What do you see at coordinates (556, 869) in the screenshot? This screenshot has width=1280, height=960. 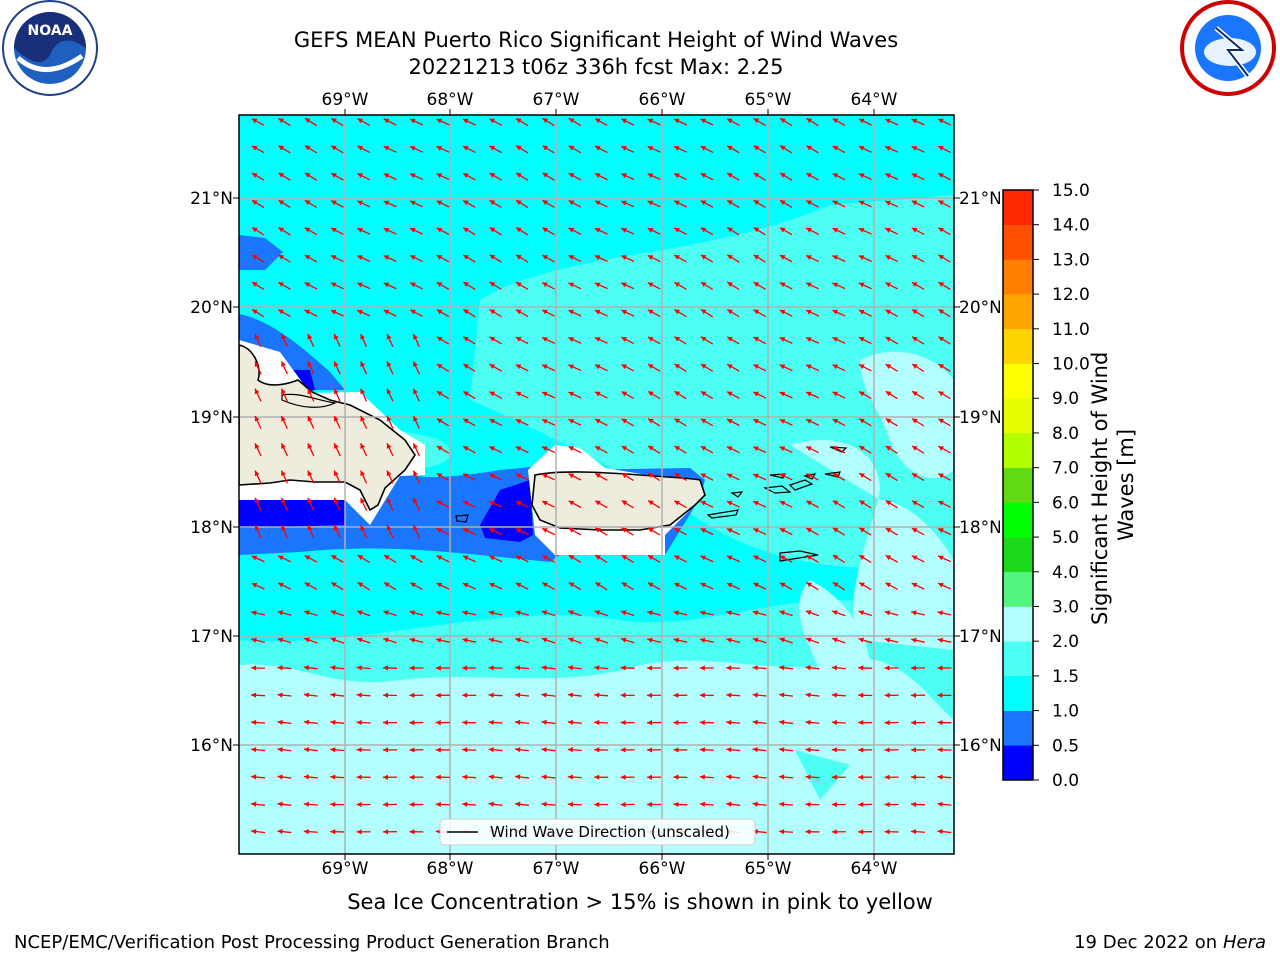 I see `lon-label-bottom: 67°W` at bounding box center [556, 869].